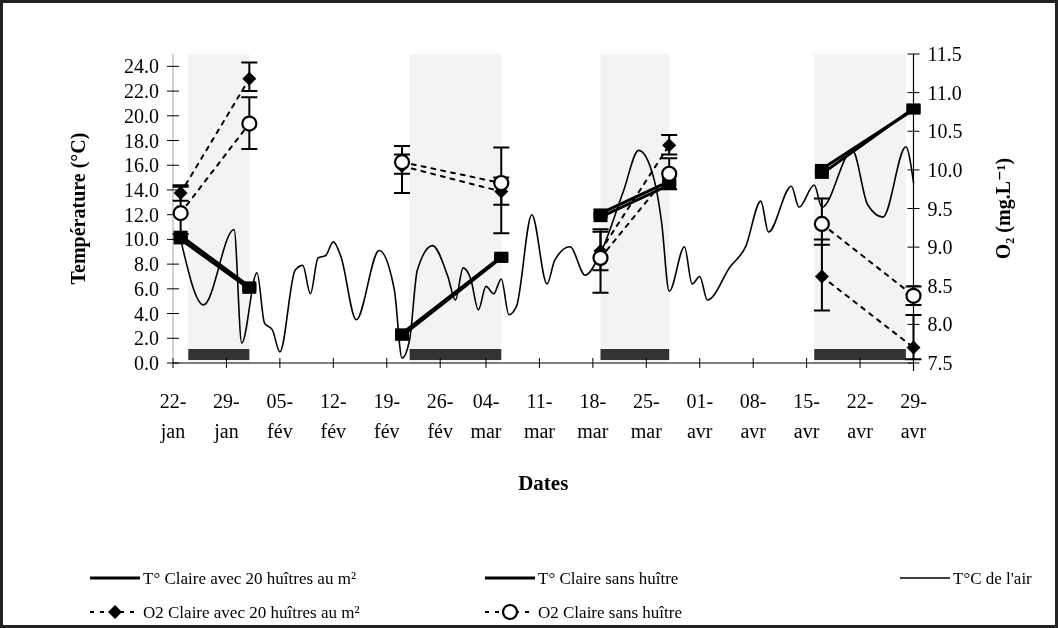 Image resolution: width=1058 pixels, height=628 pixels. I want to click on x-tick-label: 04- mar, so click(486, 416).